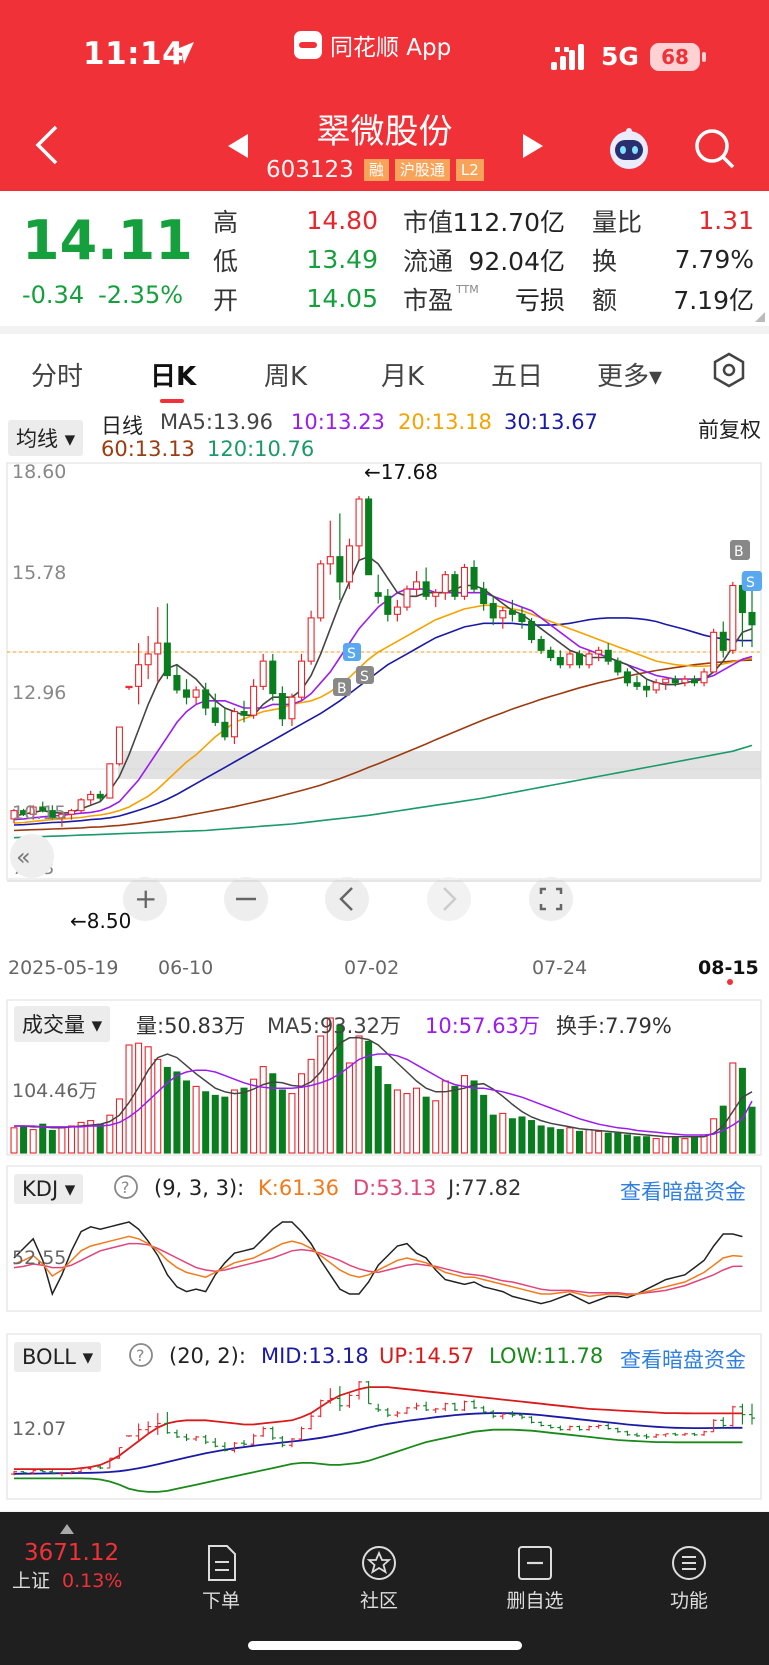 This screenshot has height=1665, width=769. What do you see at coordinates (46, 438) in the screenshot?
I see `ma-select-button: 均线 ▾` at bounding box center [46, 438].